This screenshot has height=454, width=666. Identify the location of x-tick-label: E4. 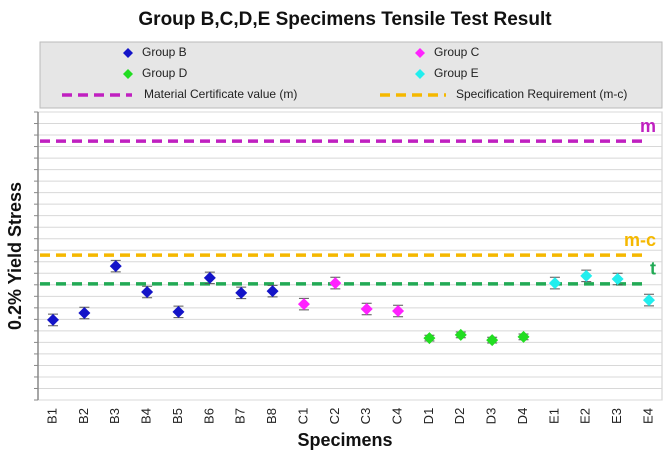
(647, 416).